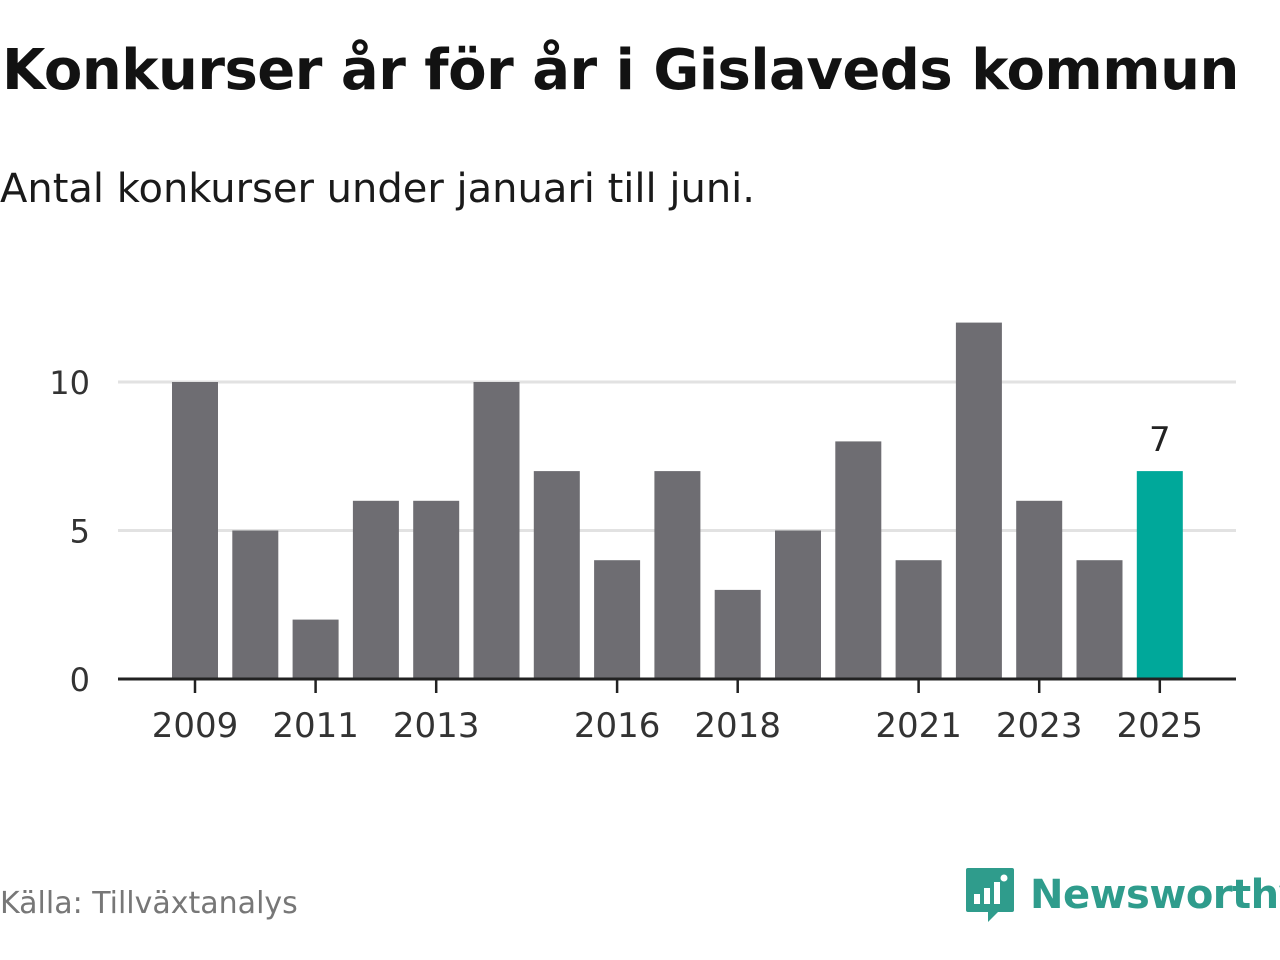 This screenshot has width=1280, height=960. I want to click on brand-logo: Newsworthy, so click(1122, 895).